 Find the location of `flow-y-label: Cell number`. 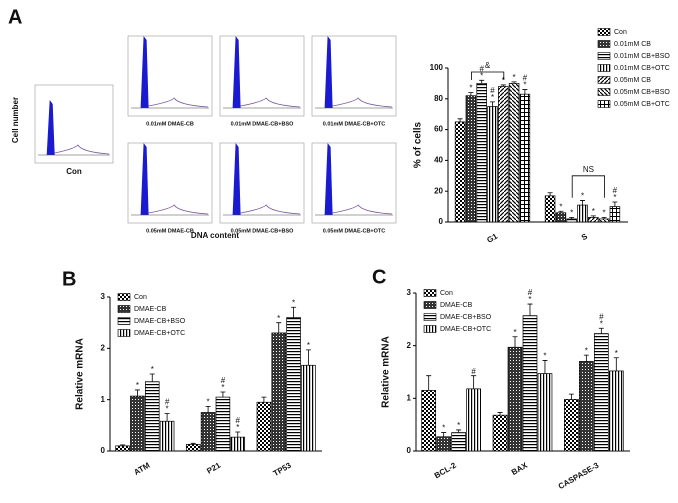

flow-y-label: Cell number is located at coordinates (15, 120).